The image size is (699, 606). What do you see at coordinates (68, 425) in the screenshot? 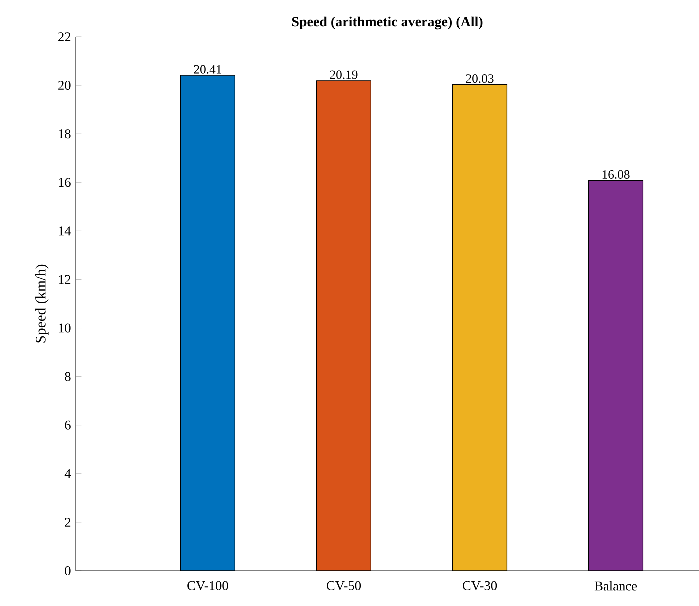
I see `y-tick-label: 6` at bounding box center [68, 425].